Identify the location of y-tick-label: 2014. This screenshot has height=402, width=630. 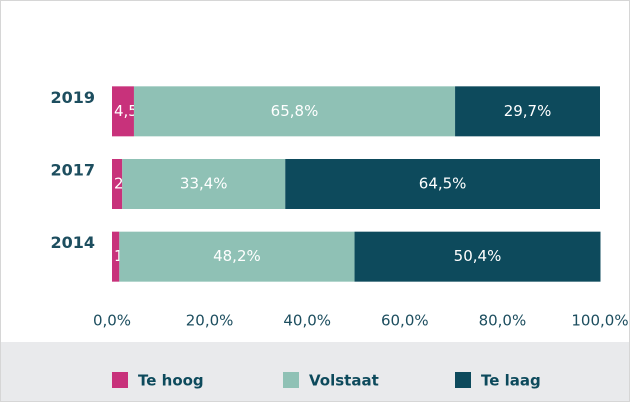
(72, 242).